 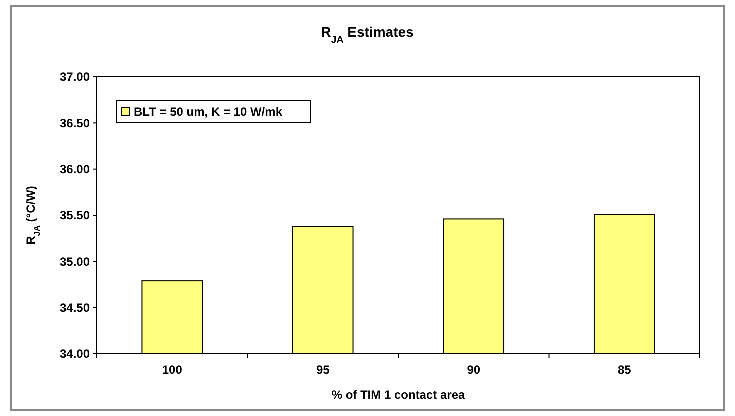 I want to click on x-tick-label: 85, so click(x=625, y=370).